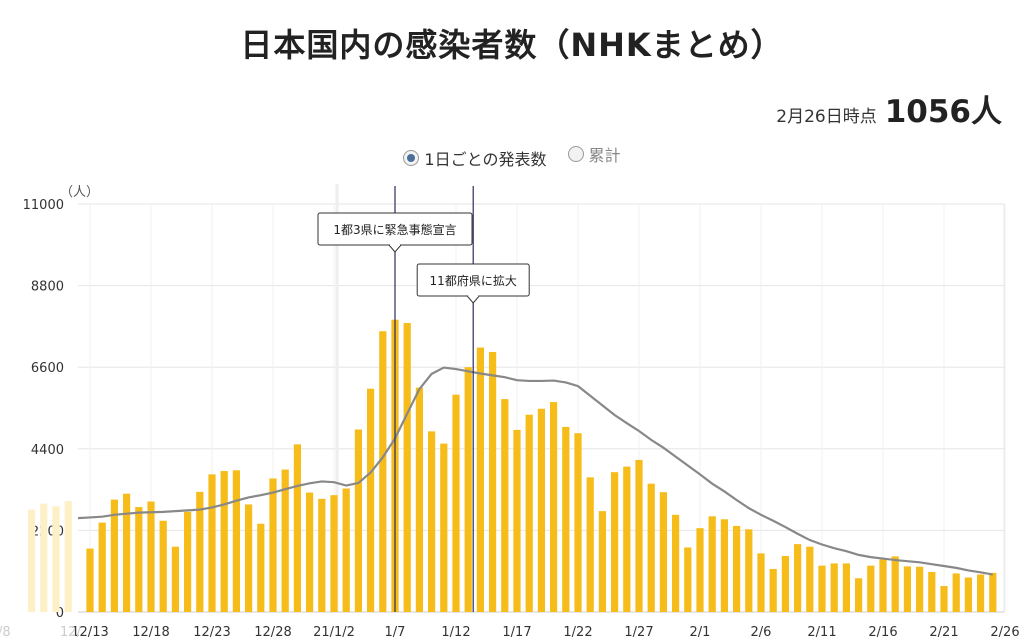  What do you see at coordinates (943, 632) in the screenshot?
I see `x-tick-label: 2/21` at bounding box center [943, 632].